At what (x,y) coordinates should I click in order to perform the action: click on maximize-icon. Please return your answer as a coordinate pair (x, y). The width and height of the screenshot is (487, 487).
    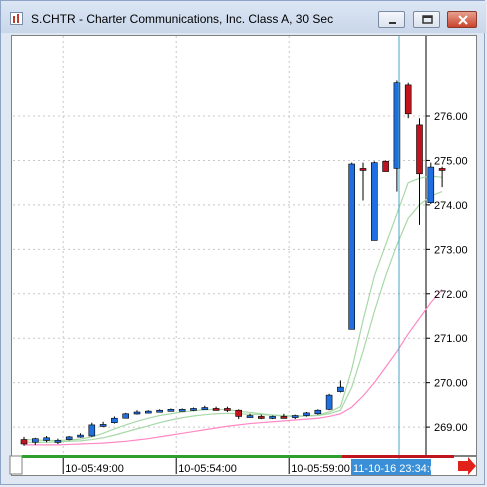
    Looking at the image, I should click on (427, 19).